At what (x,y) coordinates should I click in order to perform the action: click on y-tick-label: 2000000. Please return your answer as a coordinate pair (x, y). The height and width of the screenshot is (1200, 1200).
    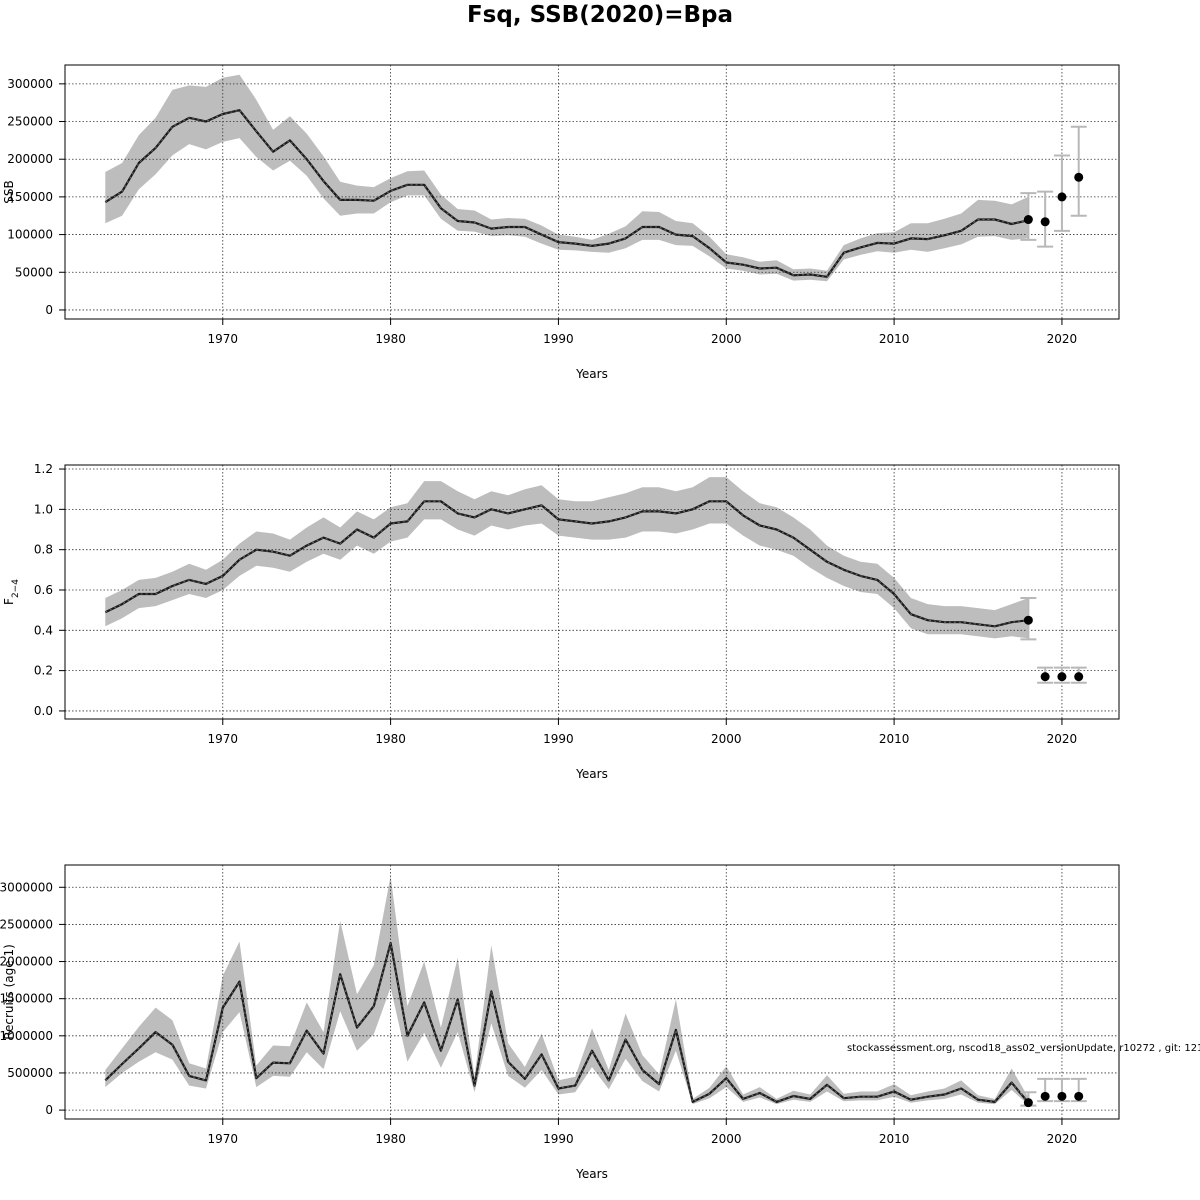
    Looking at the image, I should click on (26, 962).